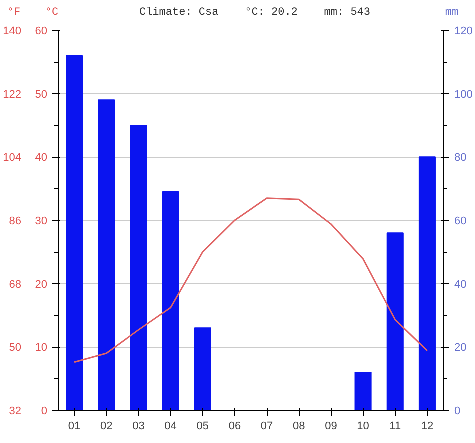 Image resolution: width=475 pixels, height=443 pixels. I want to click on y3-tick-label: 50, so click(15, 348).